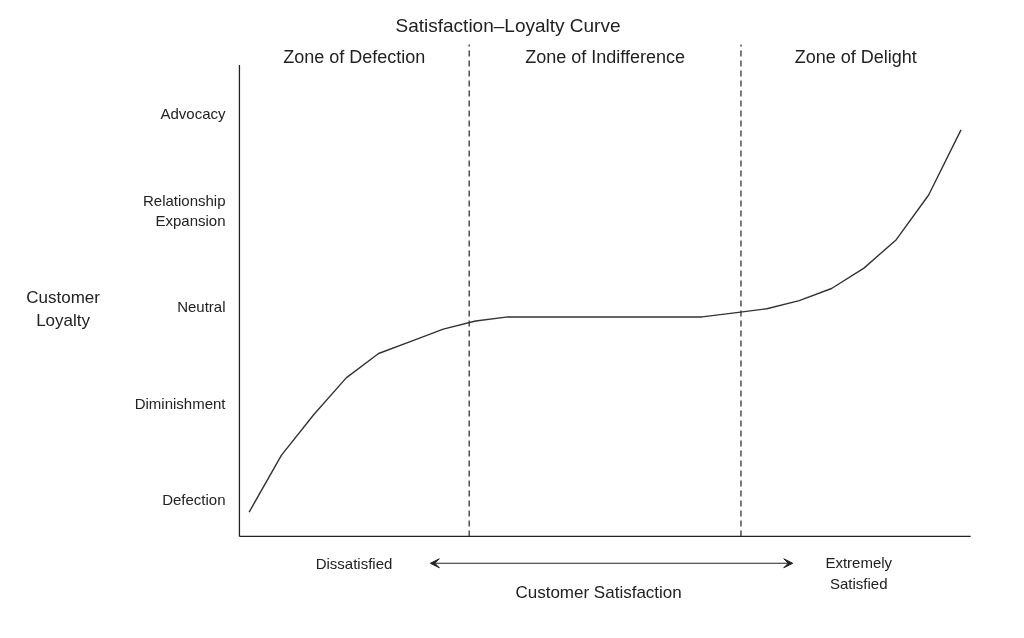 This screenshot has height=638, width=1024. What do you see at coordinates (201, 307) in the screenshot?
I see `text: Neutral` at bounding box center [201, 307].